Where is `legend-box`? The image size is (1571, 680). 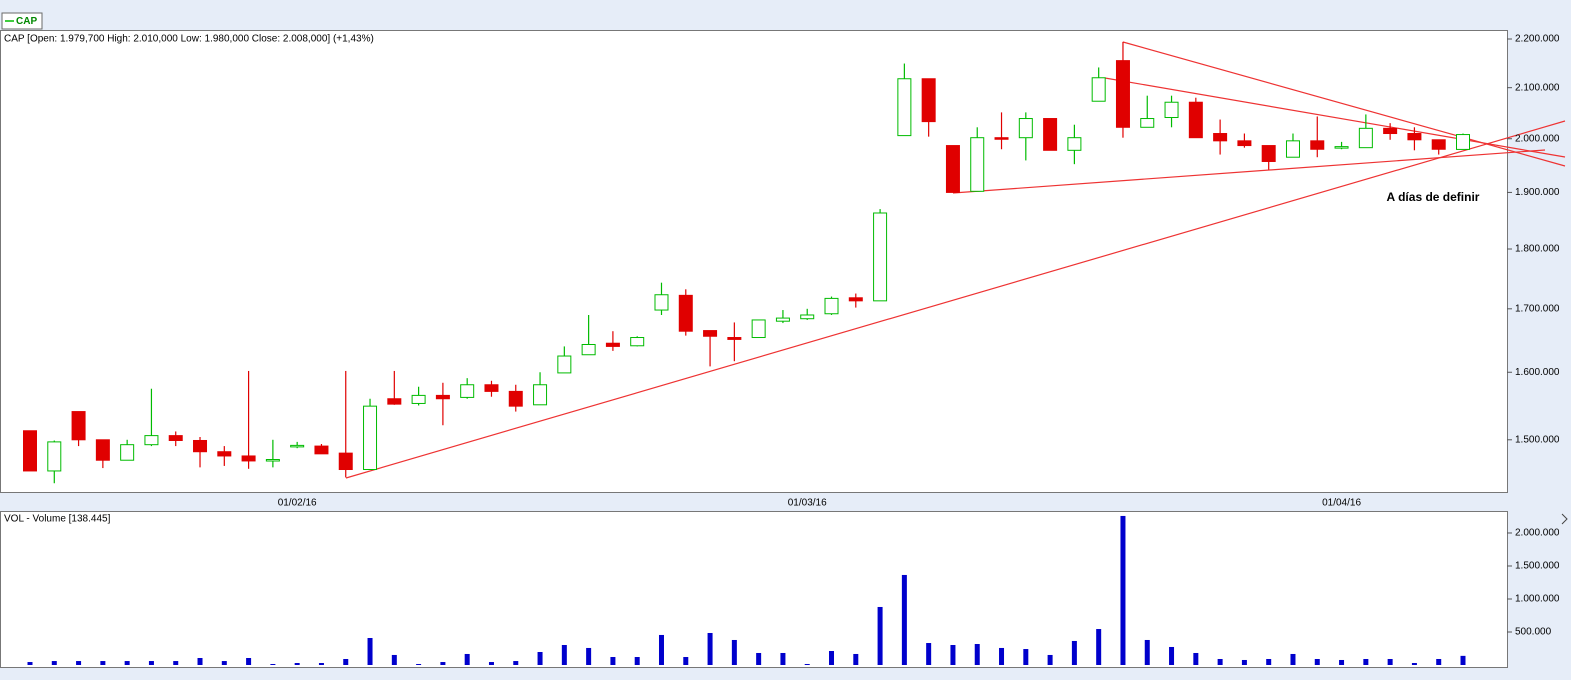
legend-box is located at coordinates (22, 21).